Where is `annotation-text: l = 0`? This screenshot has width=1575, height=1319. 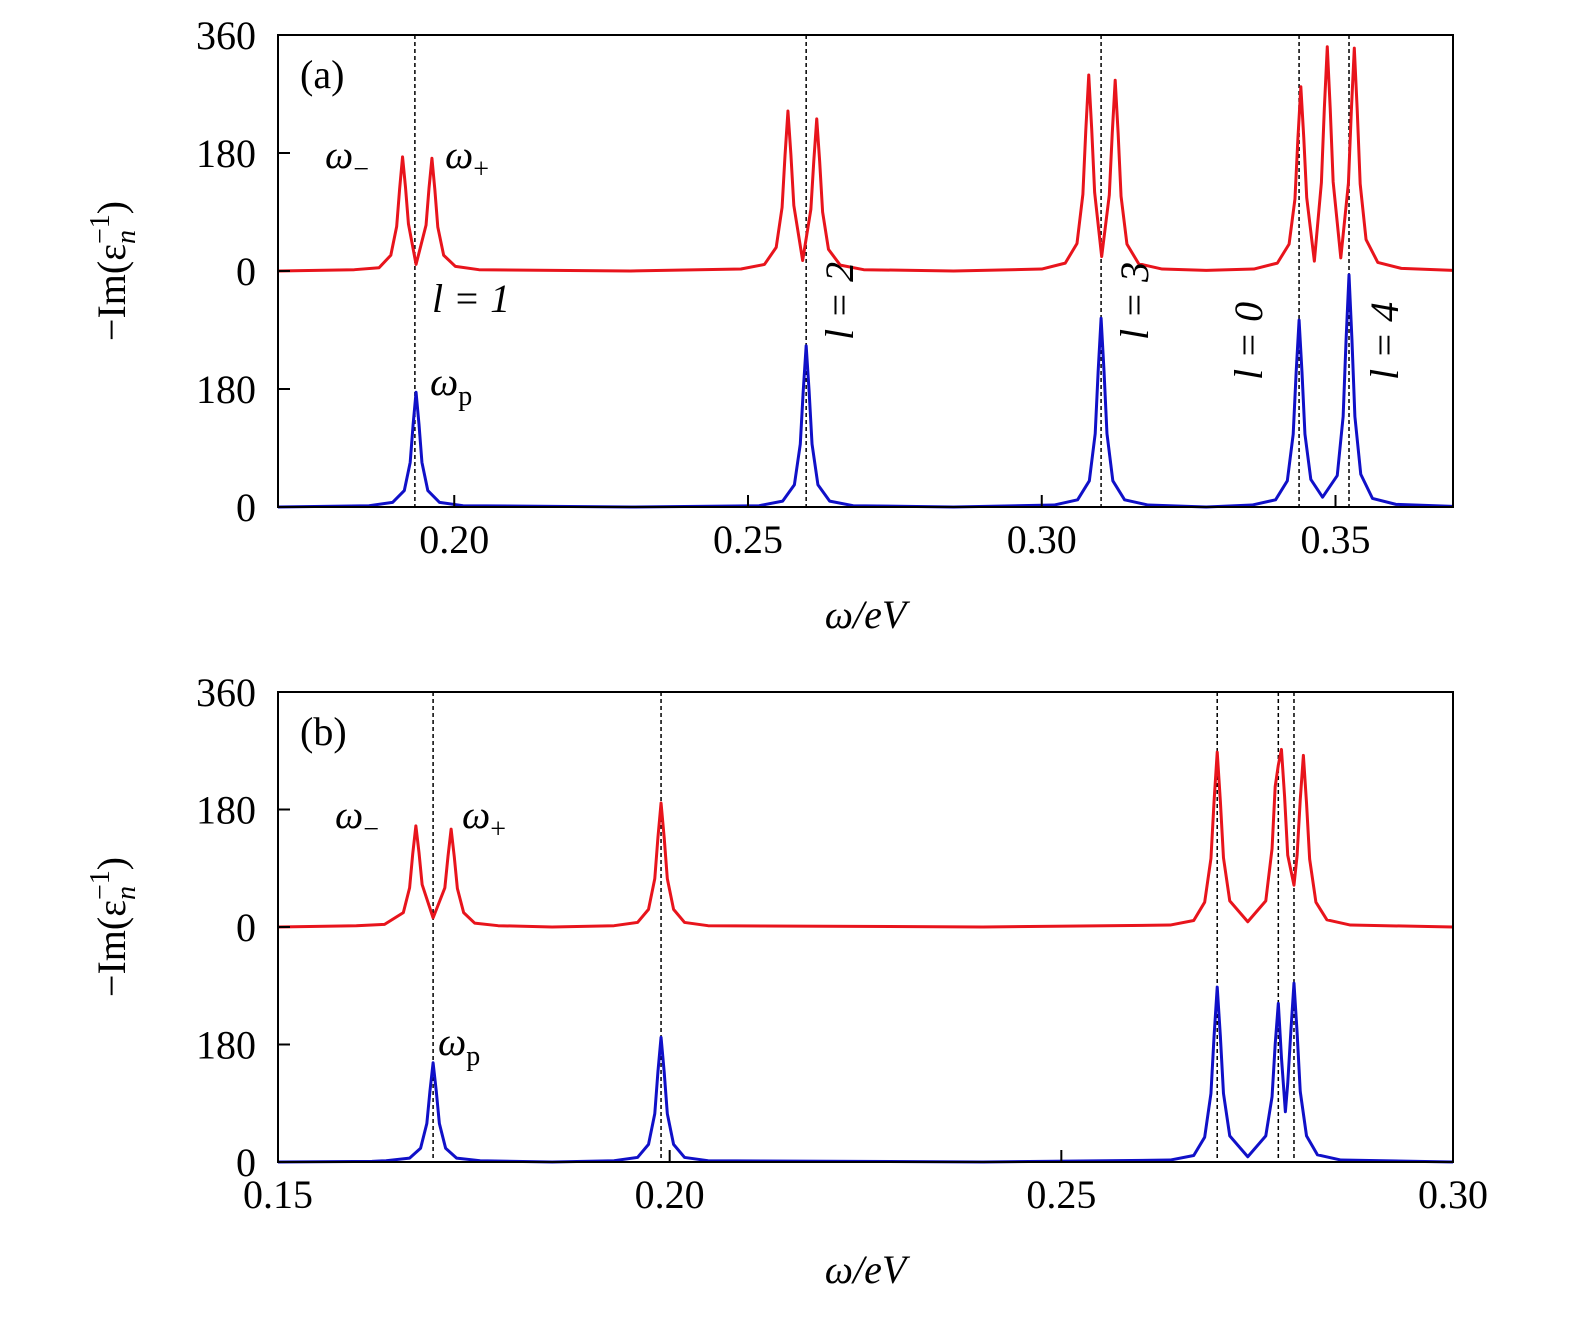 annotation-text: l = 0 is located at coordinates (1248, 341).